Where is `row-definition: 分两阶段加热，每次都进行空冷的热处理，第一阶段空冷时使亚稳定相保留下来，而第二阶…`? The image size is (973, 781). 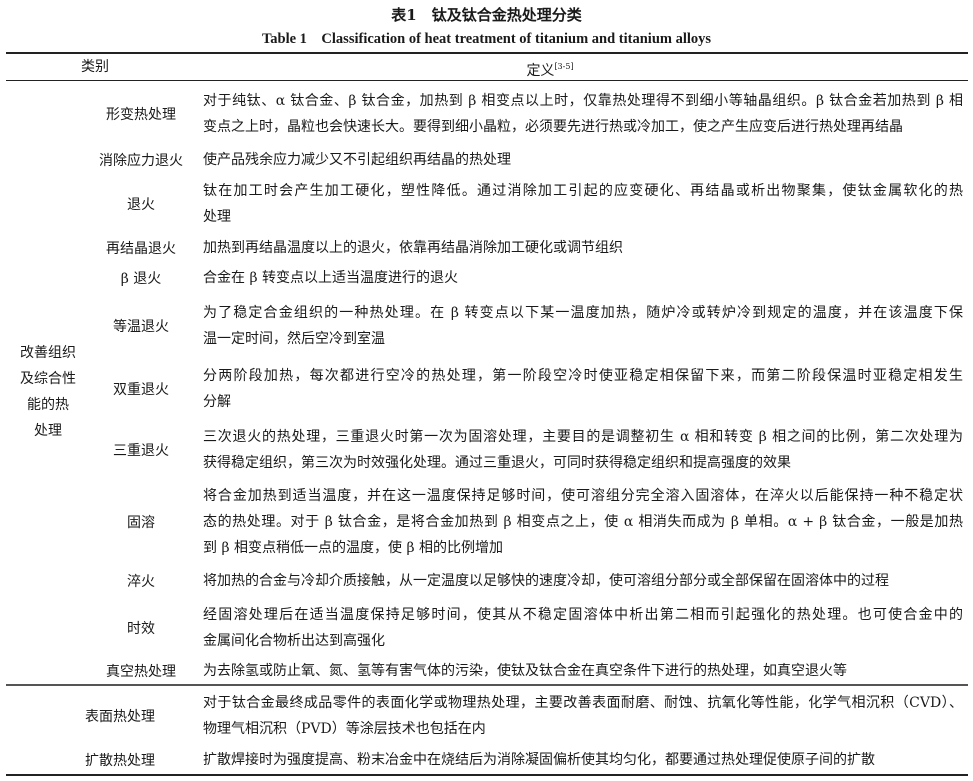 row-definition: 分两阶段加热，每次都进行空冷的热处理，第一阶段空冷时使亚稳定相保留下来，而第二阶… is located at coordinates (583, 389).